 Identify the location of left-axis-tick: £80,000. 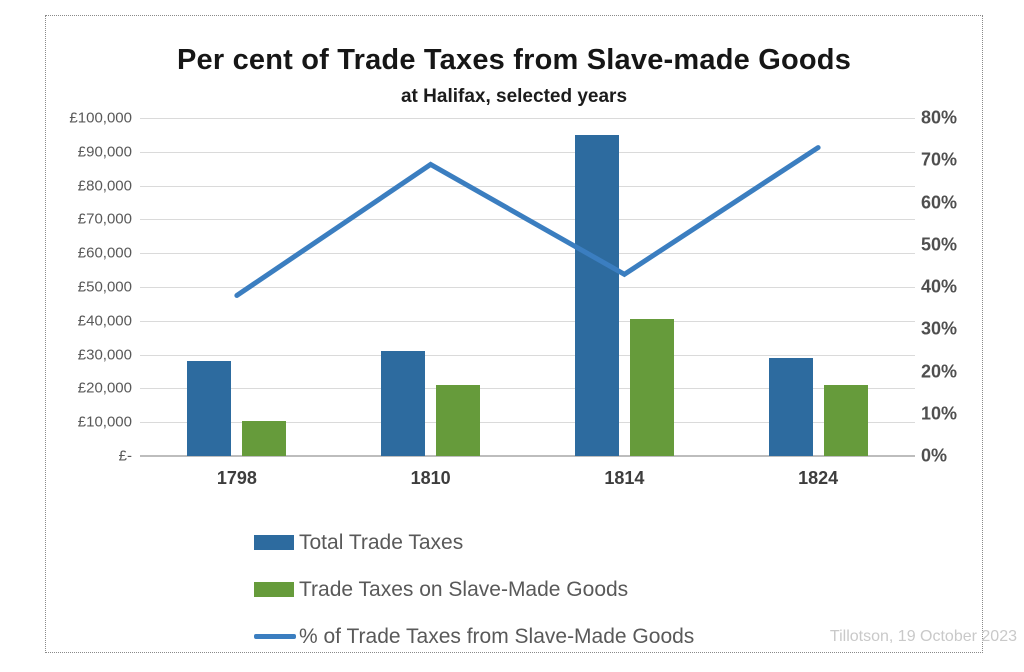
(104, 186).